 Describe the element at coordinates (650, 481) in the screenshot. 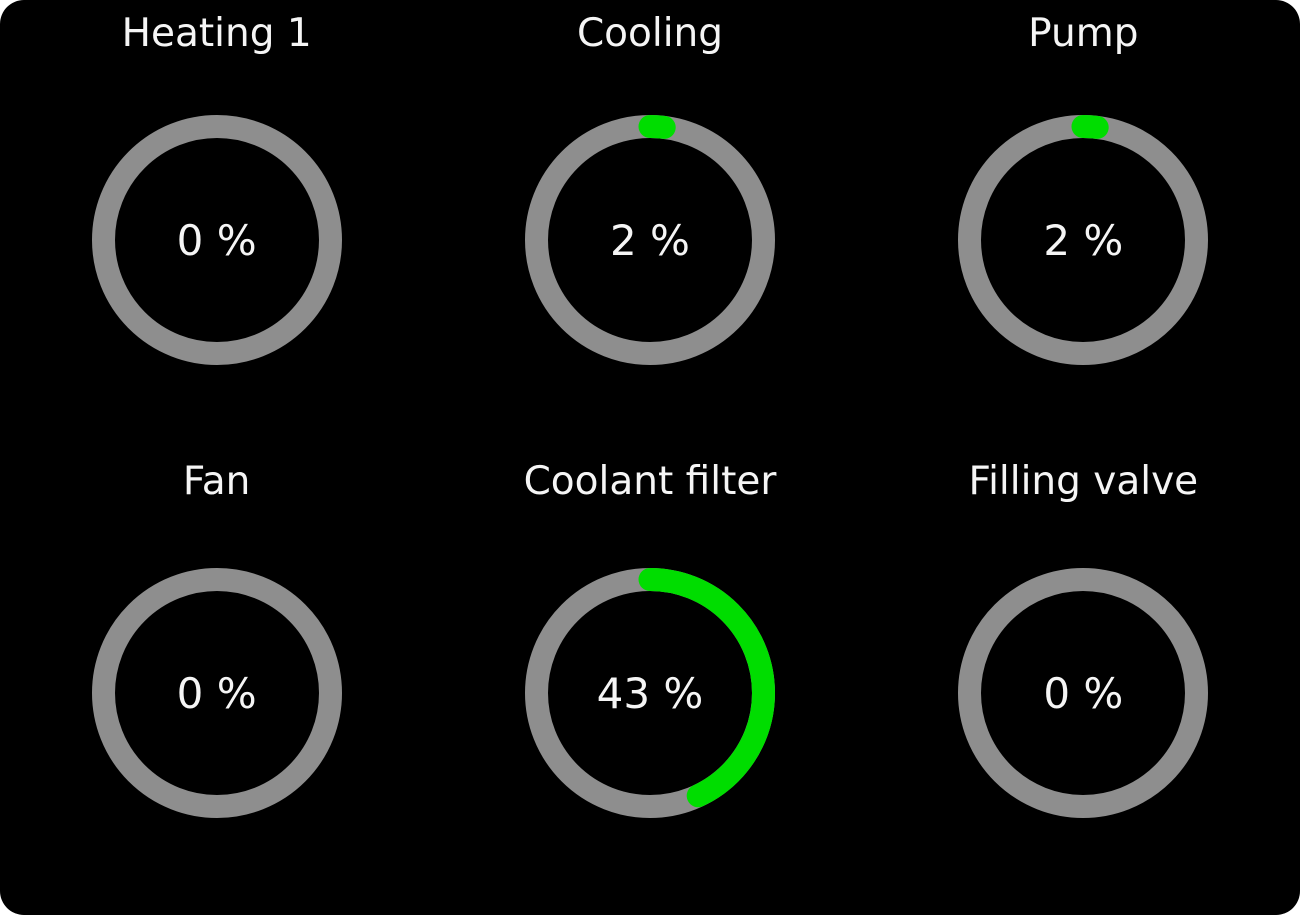

I see `gauge-label: Coolant filter` at that location.